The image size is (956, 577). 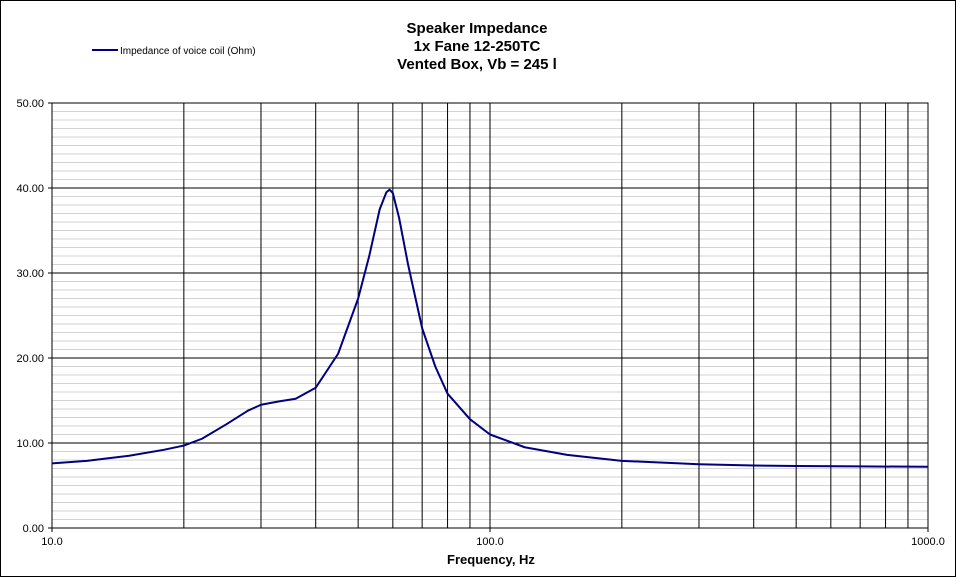 What do you see at coordinates (51, 542) in the screenshot?
I see `x-tick-label: 10.0` at bounding box center [51, 542].